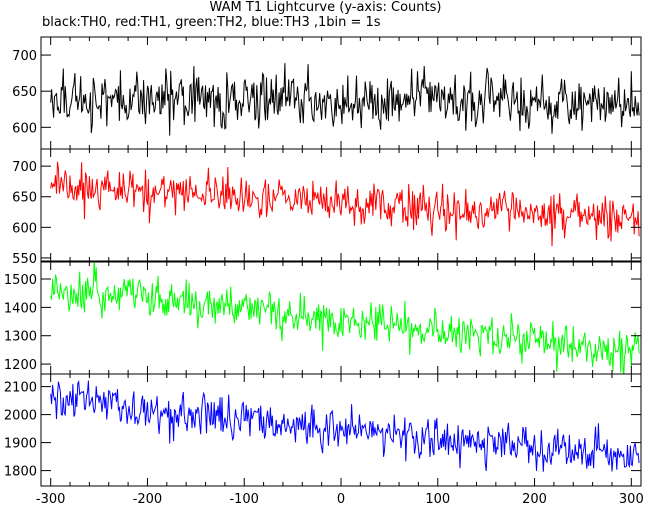 The height and width of the screenshot is (505, 651). Describe the element at coordinates (20, 472) in the screenshot. I see `y-tick-label: 1800` at that location.